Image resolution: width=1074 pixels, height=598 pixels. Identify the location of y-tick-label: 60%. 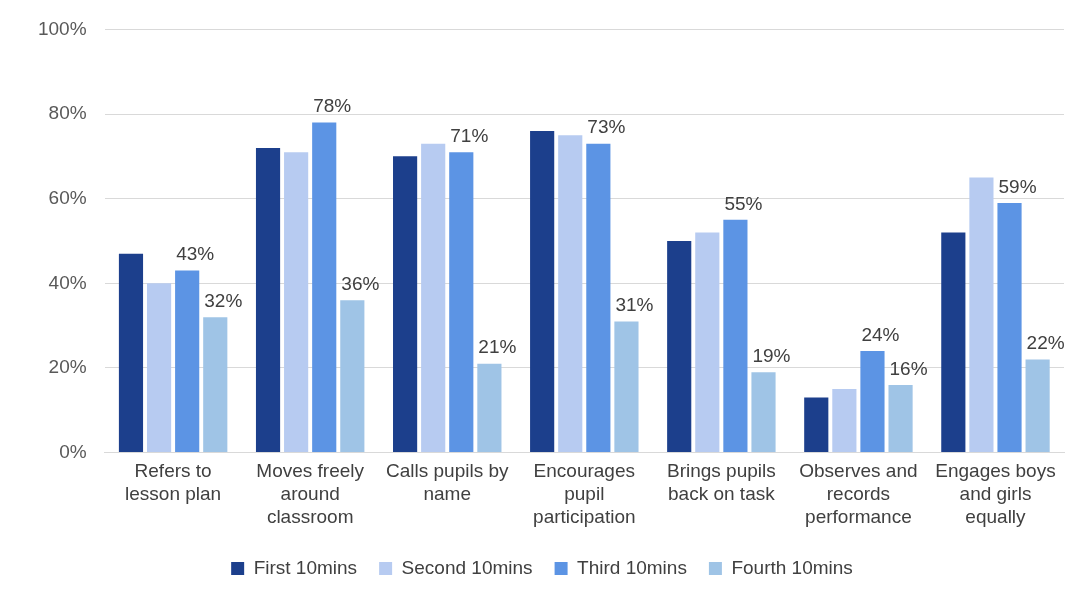
(67, 197).